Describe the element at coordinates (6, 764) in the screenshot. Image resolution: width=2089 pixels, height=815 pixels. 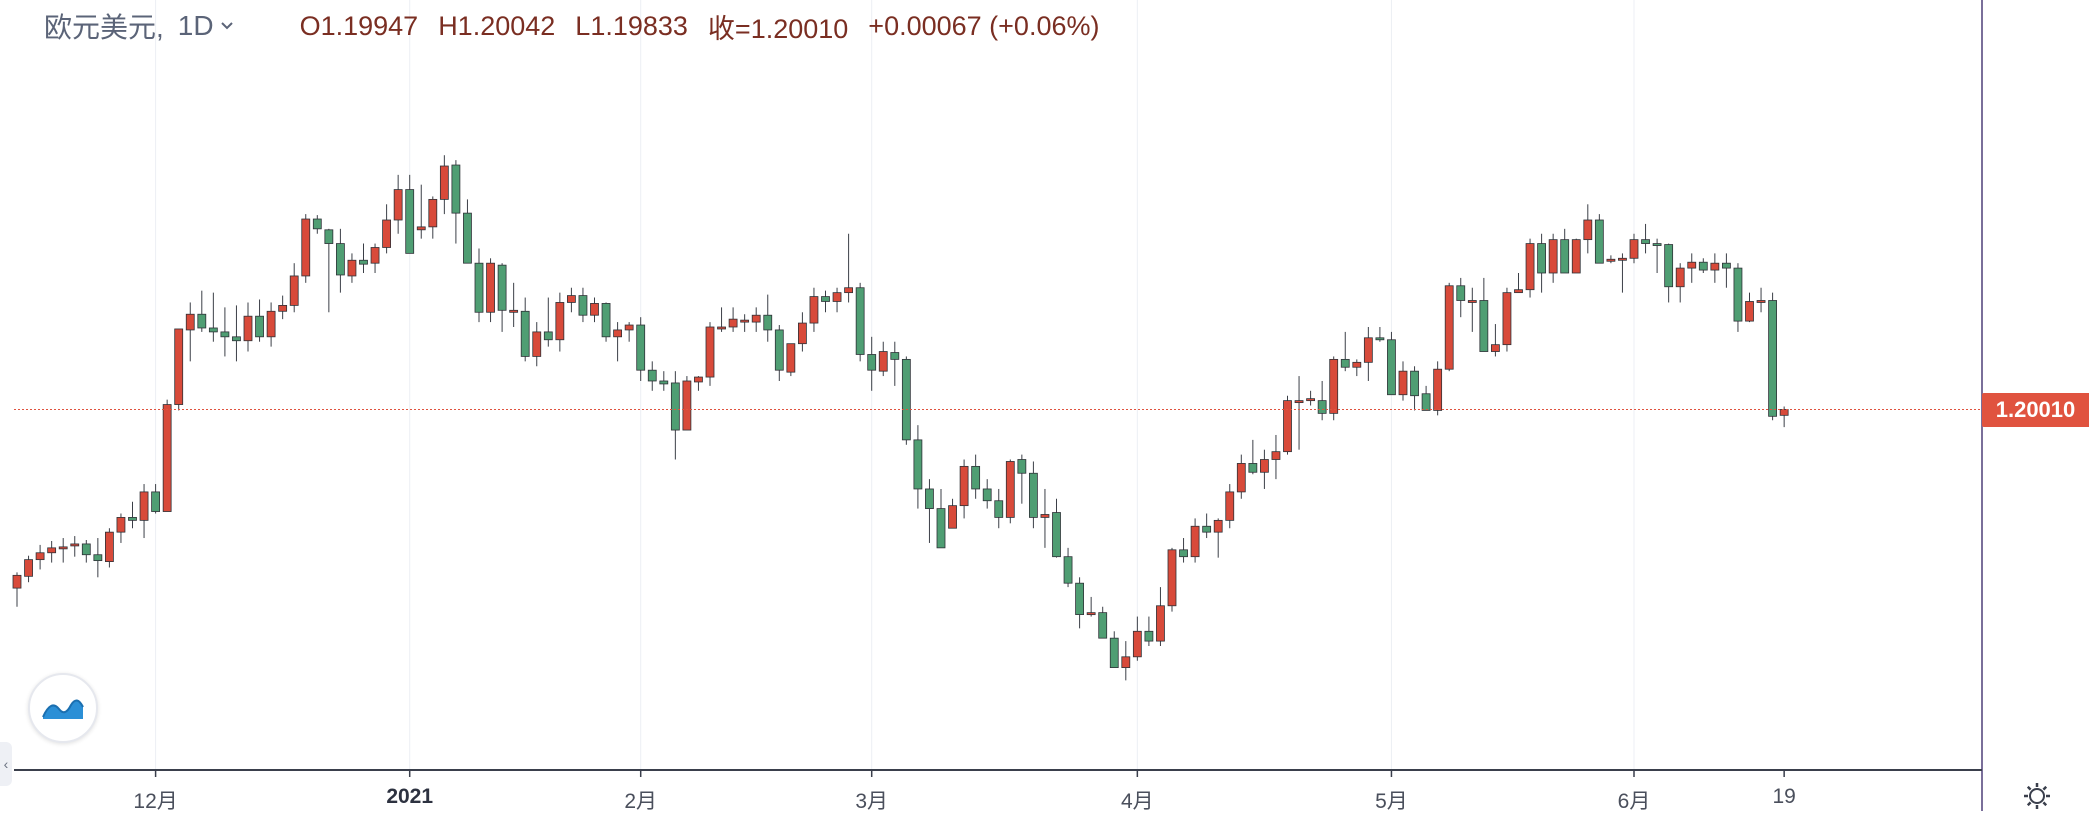
I see `chevron-left-icon: ‹` at that location.